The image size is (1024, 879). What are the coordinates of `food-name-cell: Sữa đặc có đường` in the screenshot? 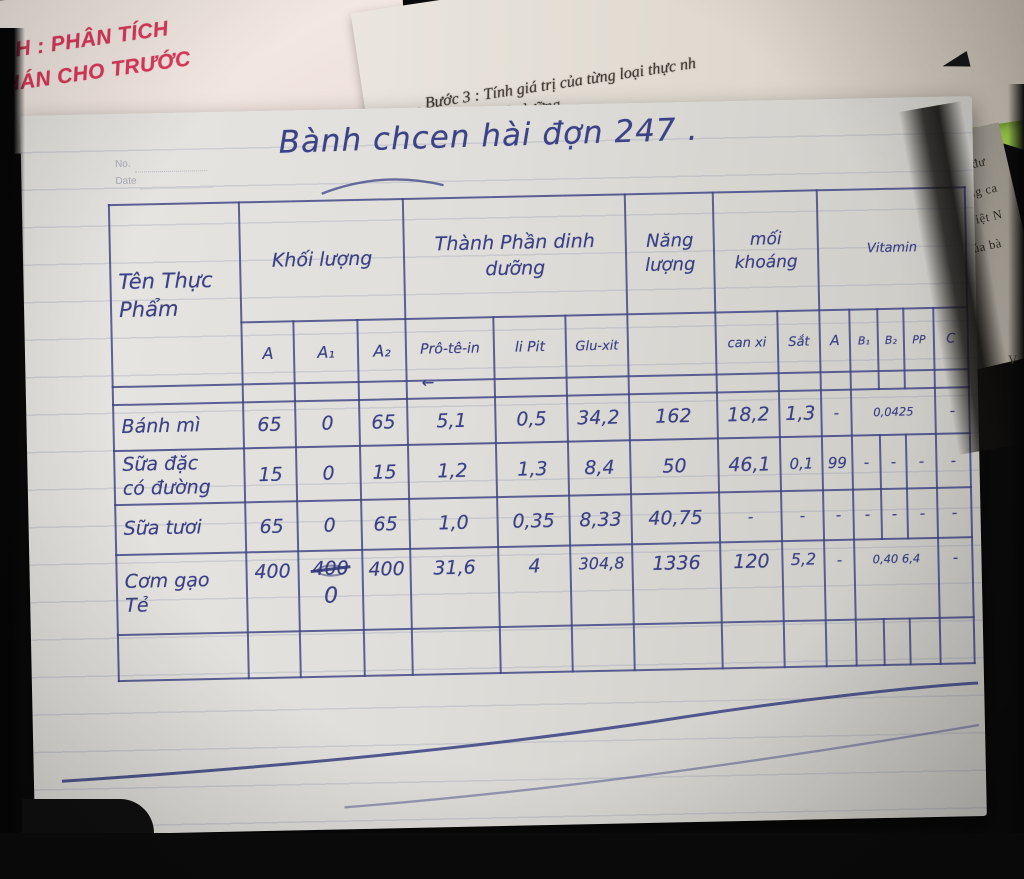 It's located at (180, 477).